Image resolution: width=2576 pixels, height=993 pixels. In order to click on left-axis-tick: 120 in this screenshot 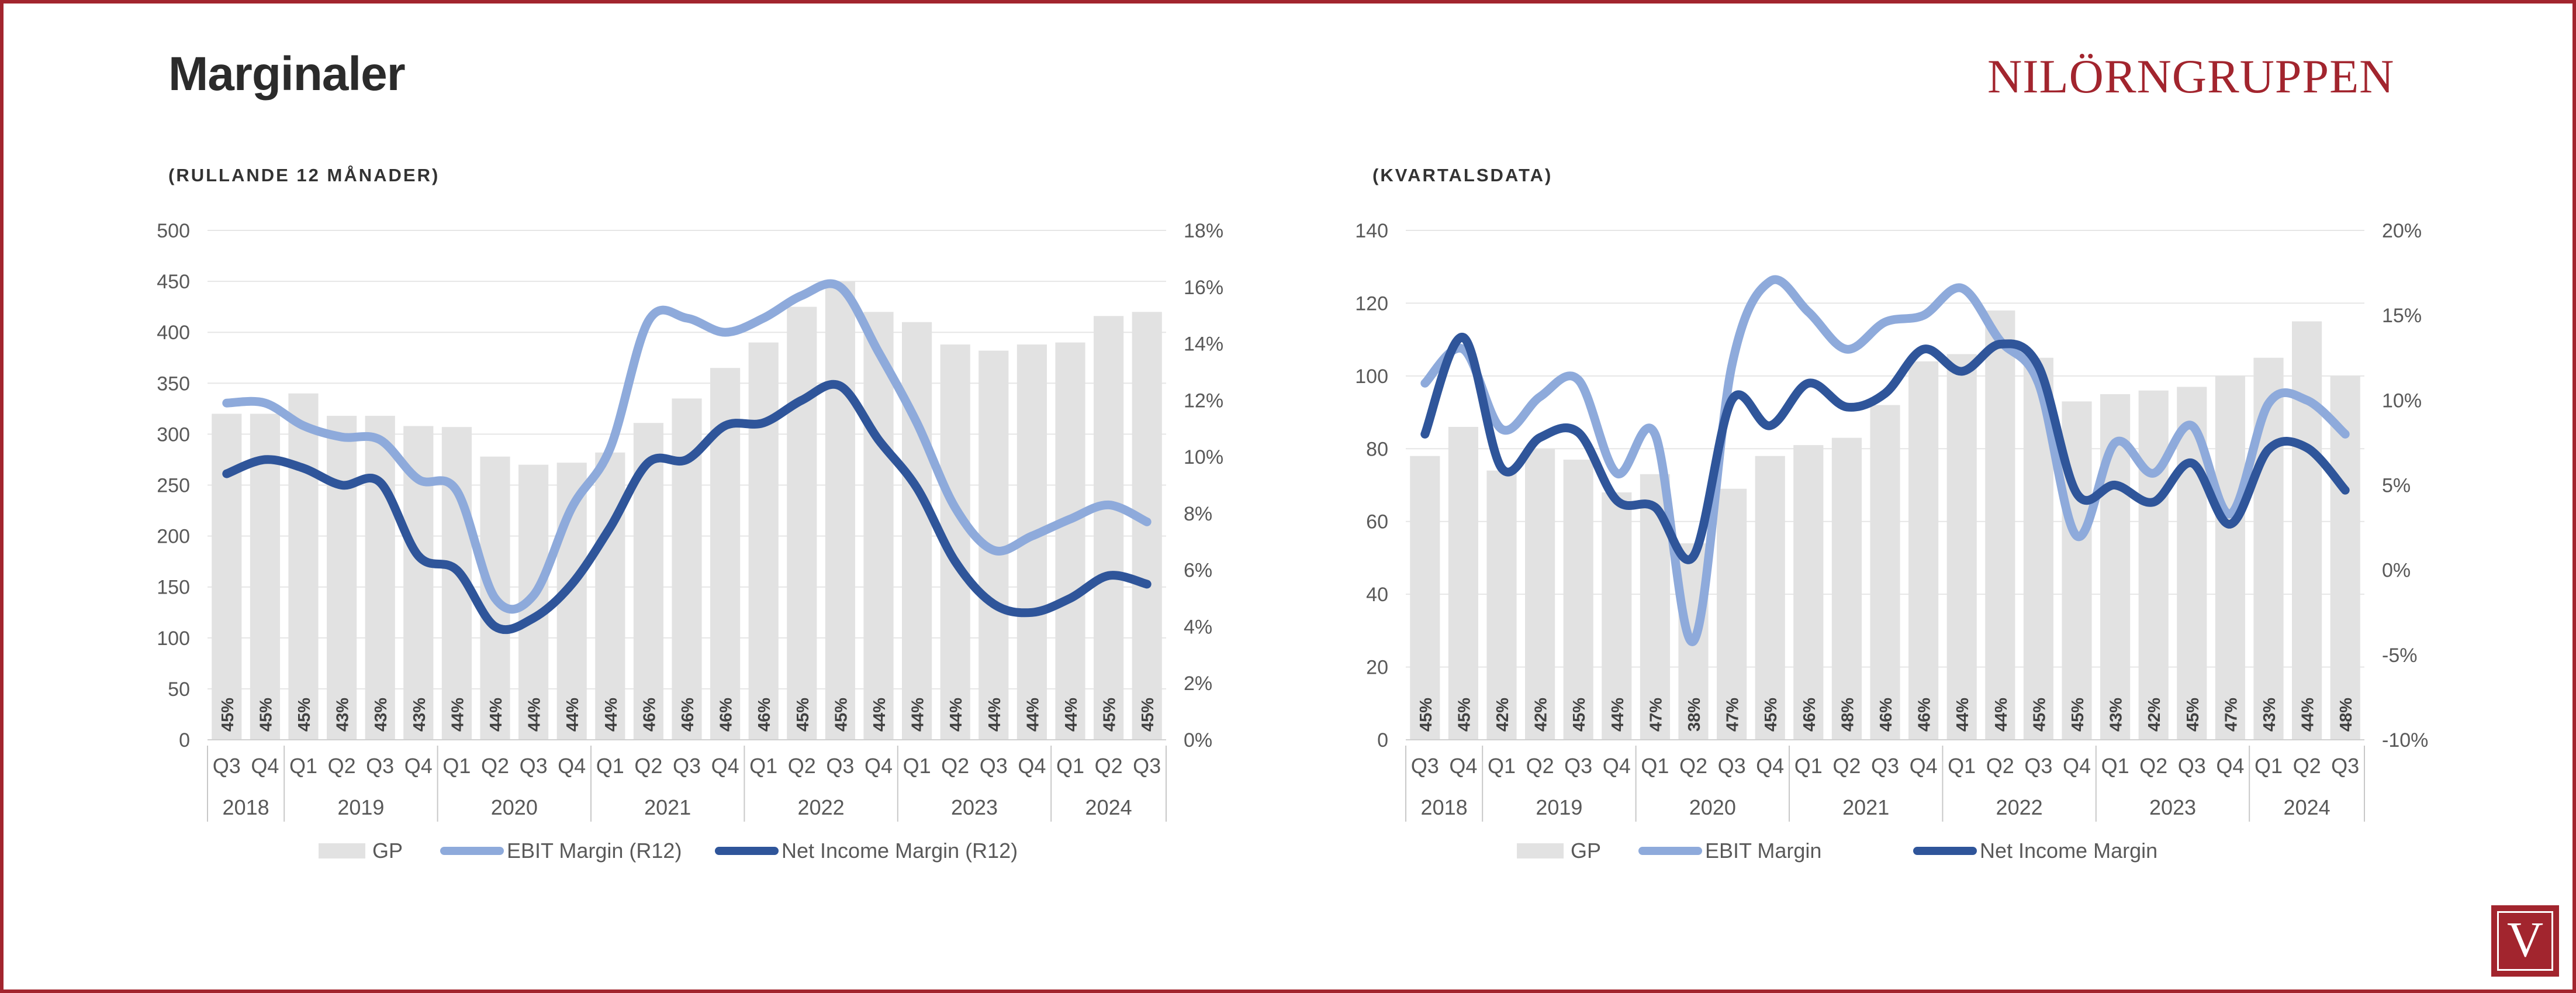, I will do `click(1371, 303)`.